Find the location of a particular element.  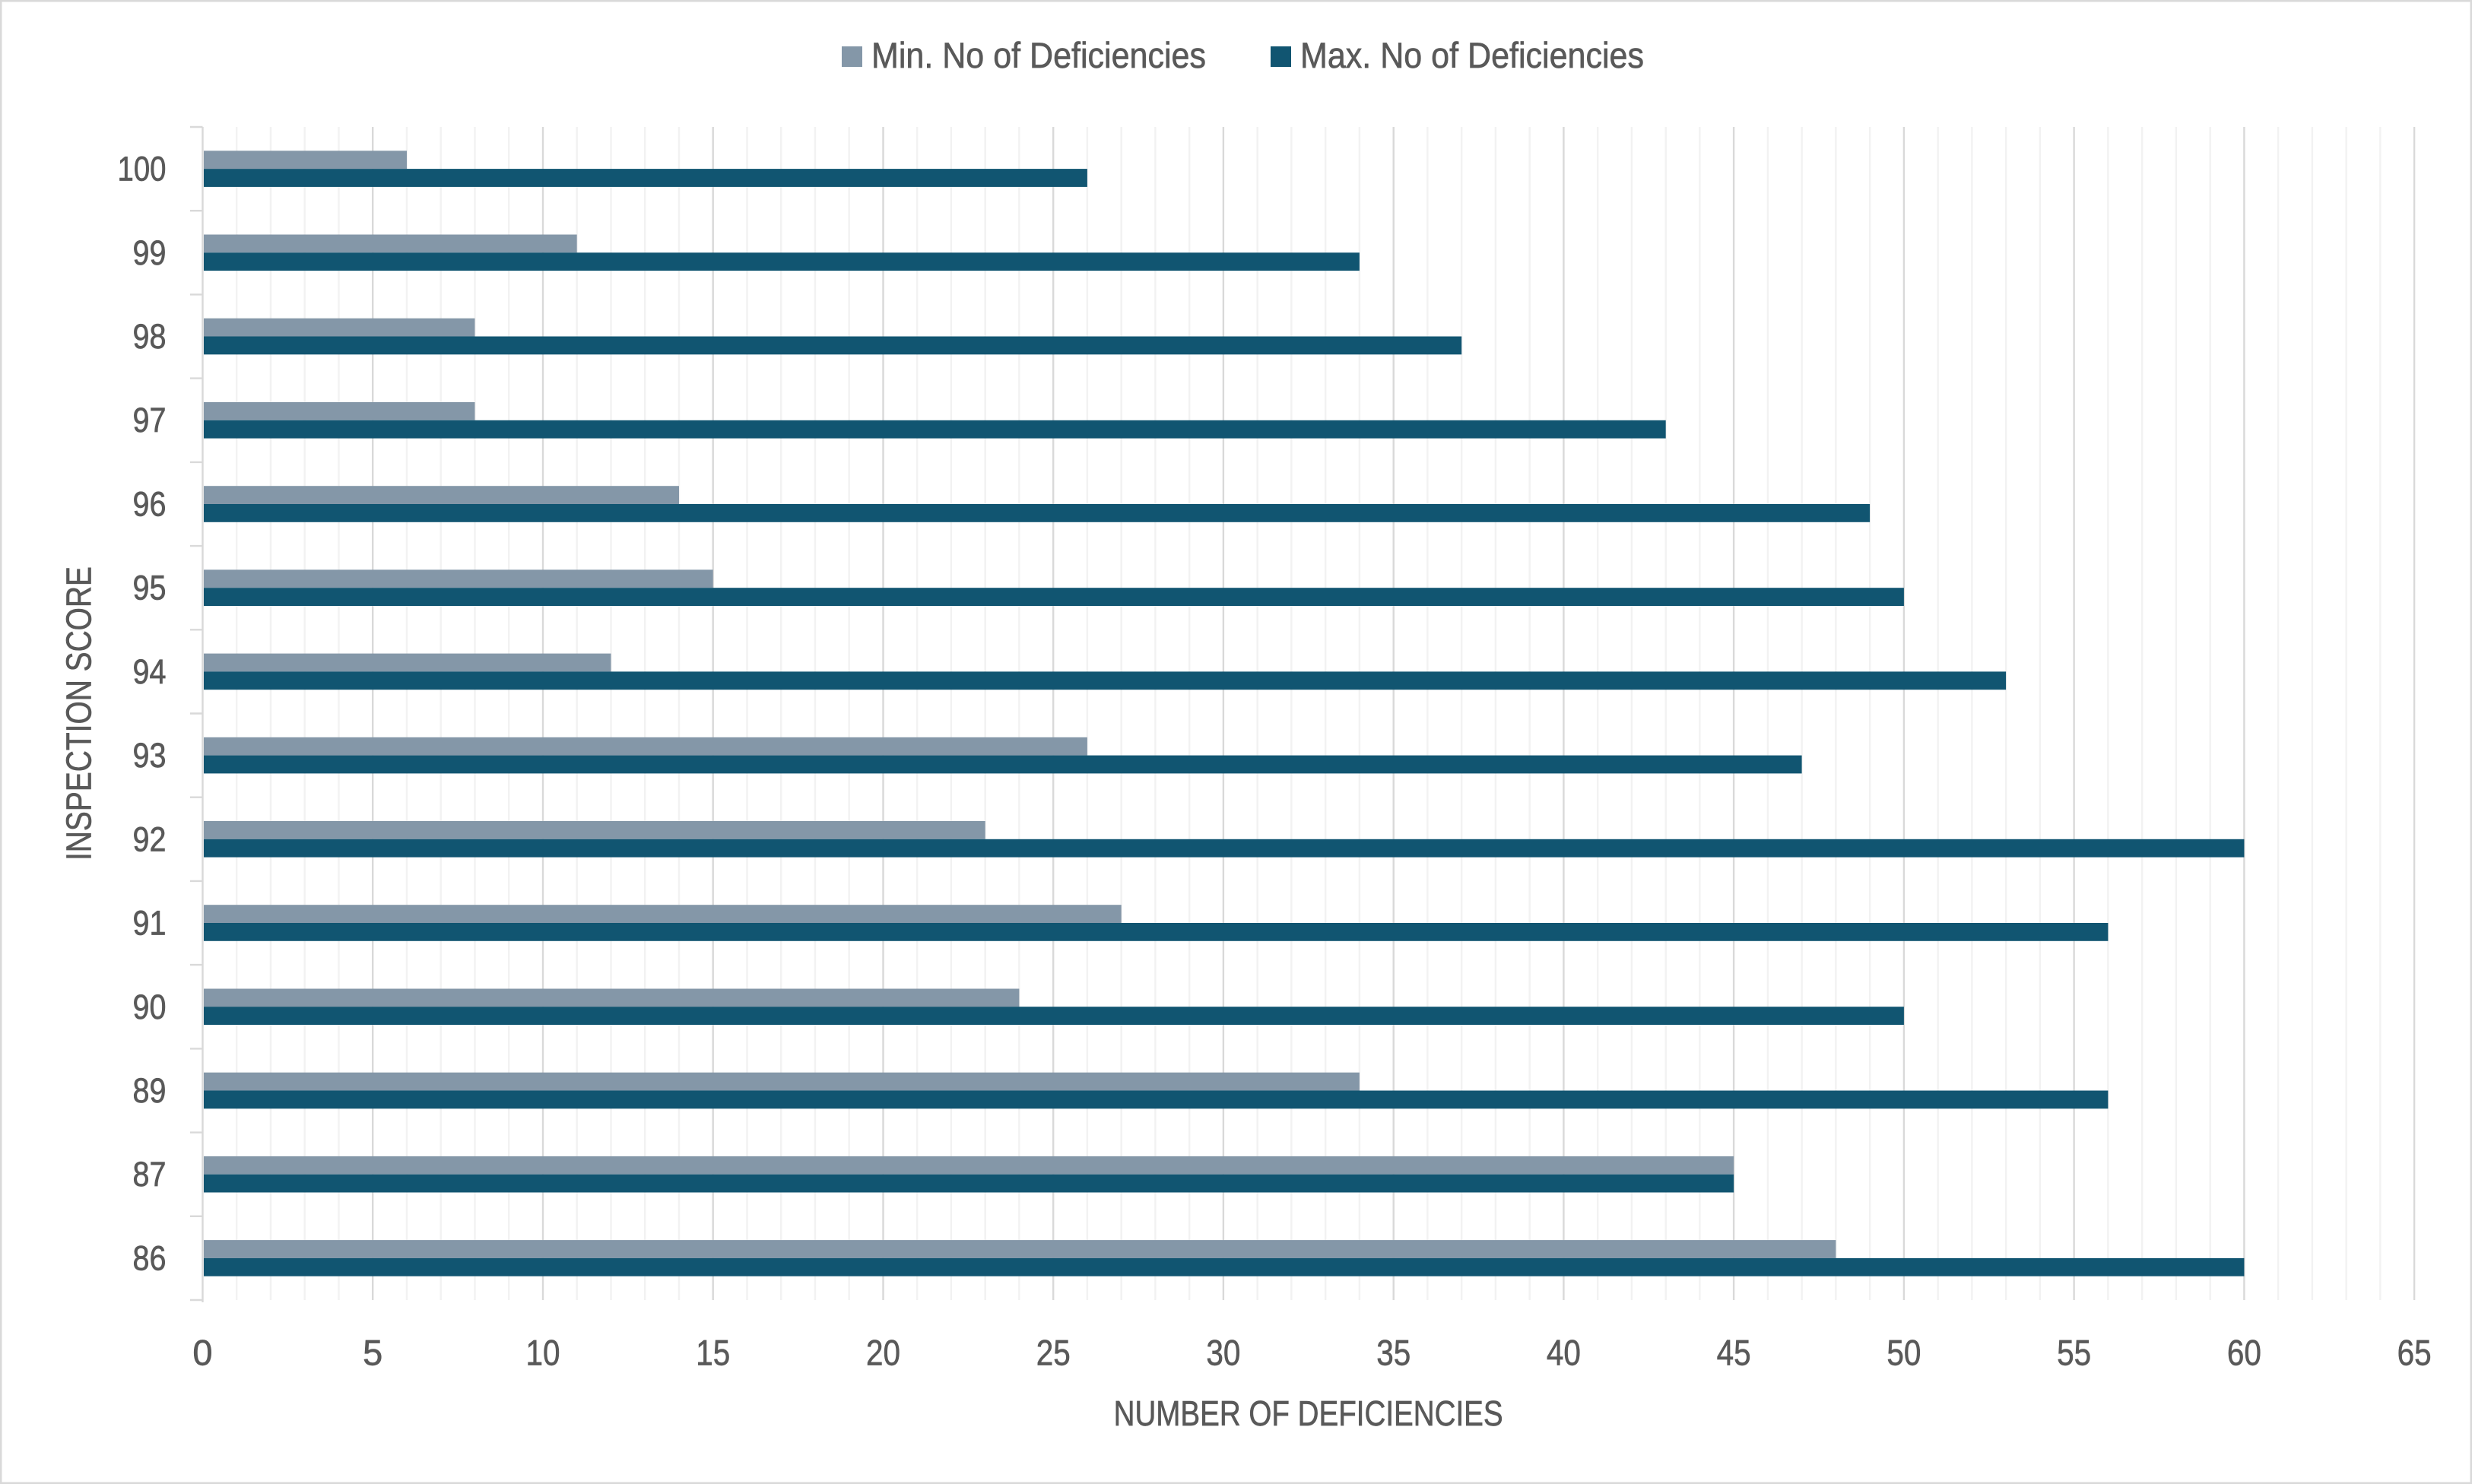

svg-text: NUMBER OF DEFICIENCIES is located at coordinates (1308, 1413).